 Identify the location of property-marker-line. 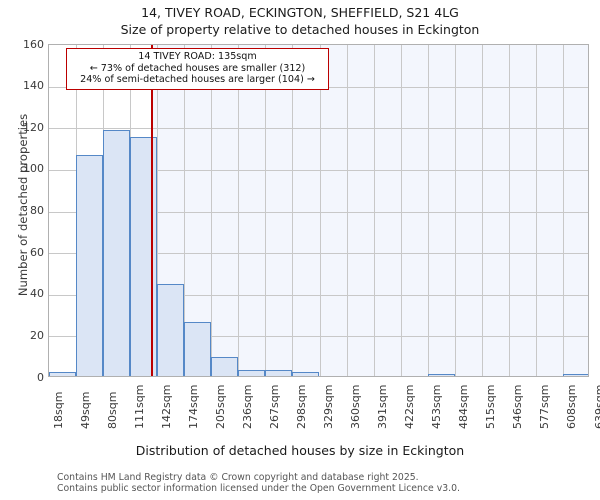
(152, 210).